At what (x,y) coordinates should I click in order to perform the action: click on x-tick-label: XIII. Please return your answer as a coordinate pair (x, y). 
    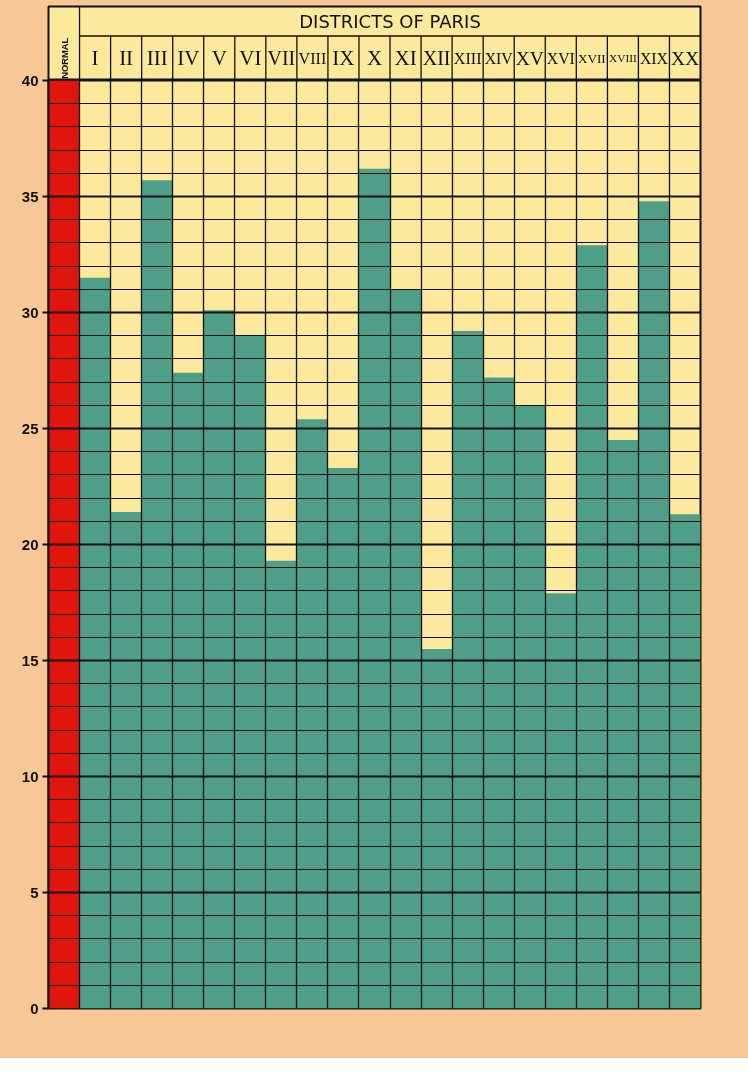
    Looking at the image, I should click on (467, 58).